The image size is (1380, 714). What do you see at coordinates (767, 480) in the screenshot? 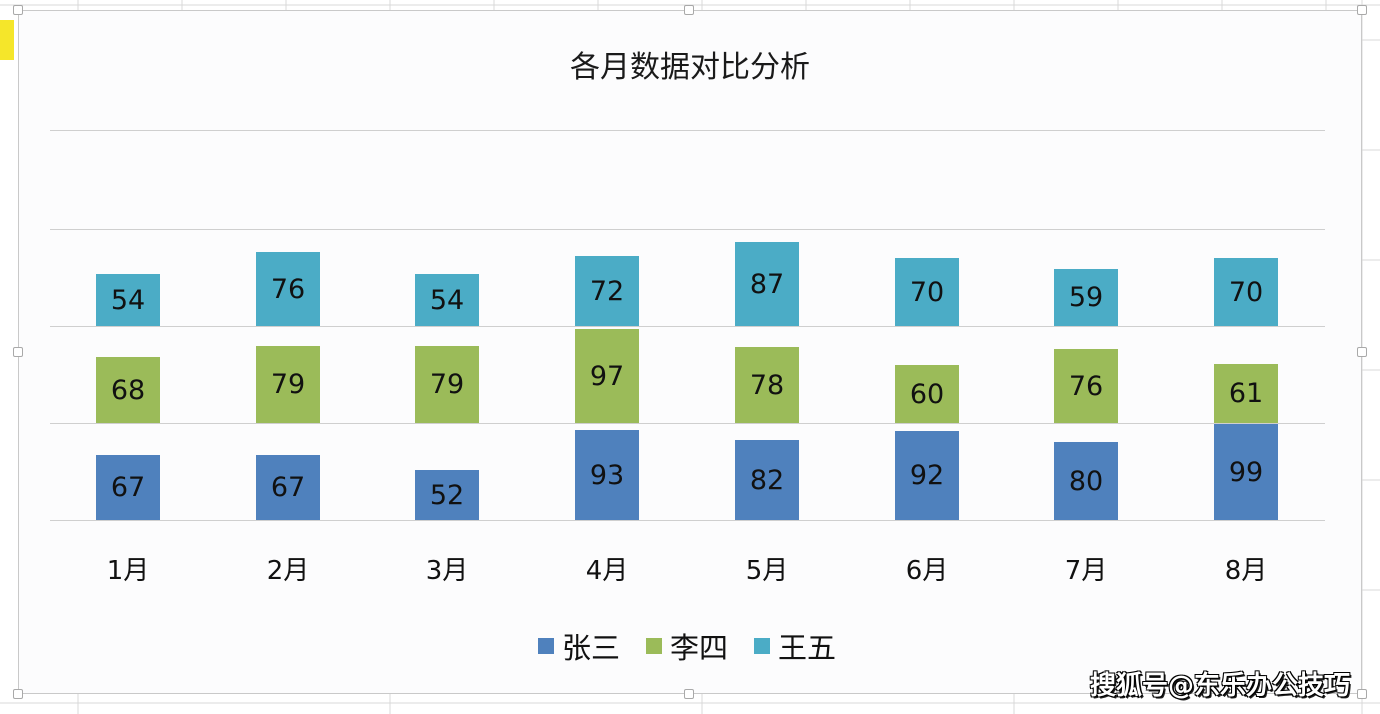
I see `bar: 82` at bounding box center [767, 480].